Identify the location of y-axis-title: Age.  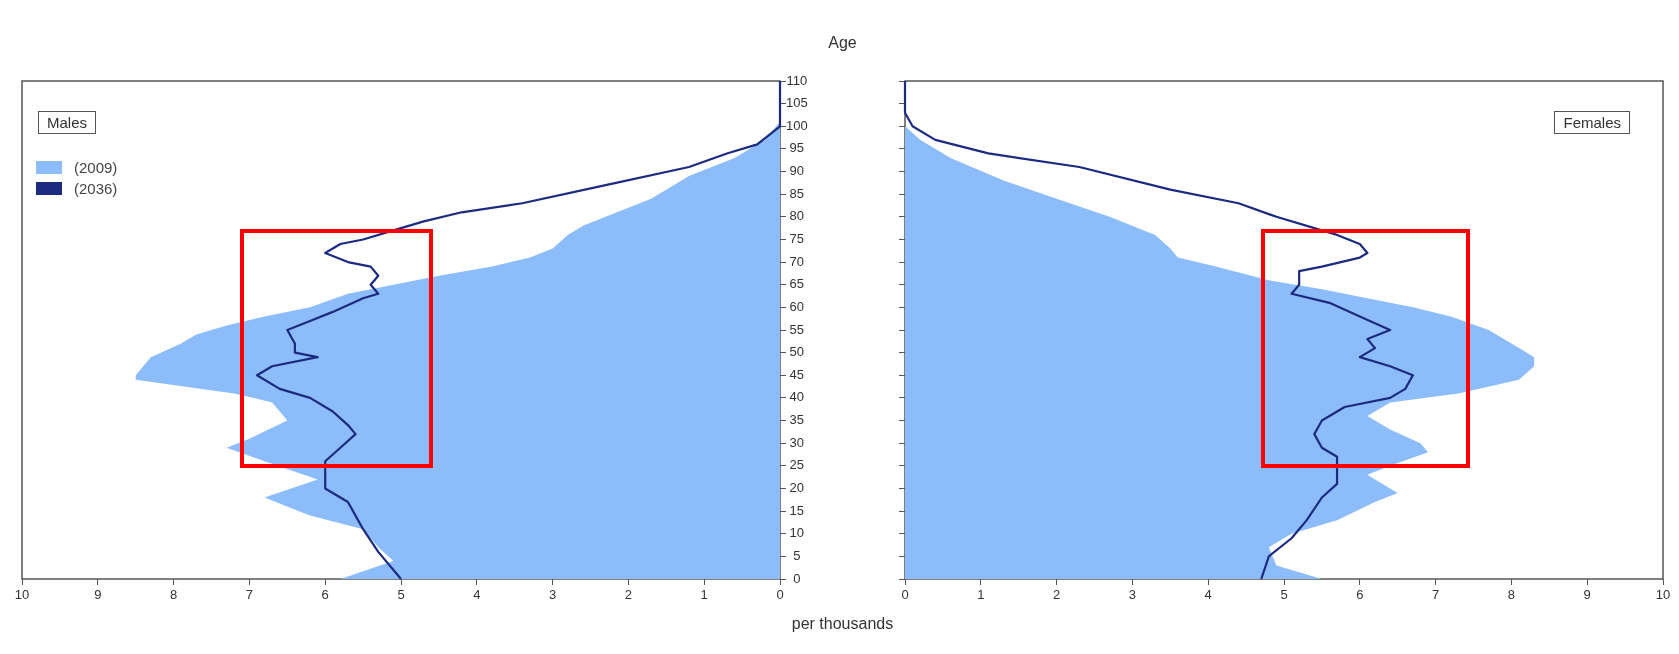
(842, 43).